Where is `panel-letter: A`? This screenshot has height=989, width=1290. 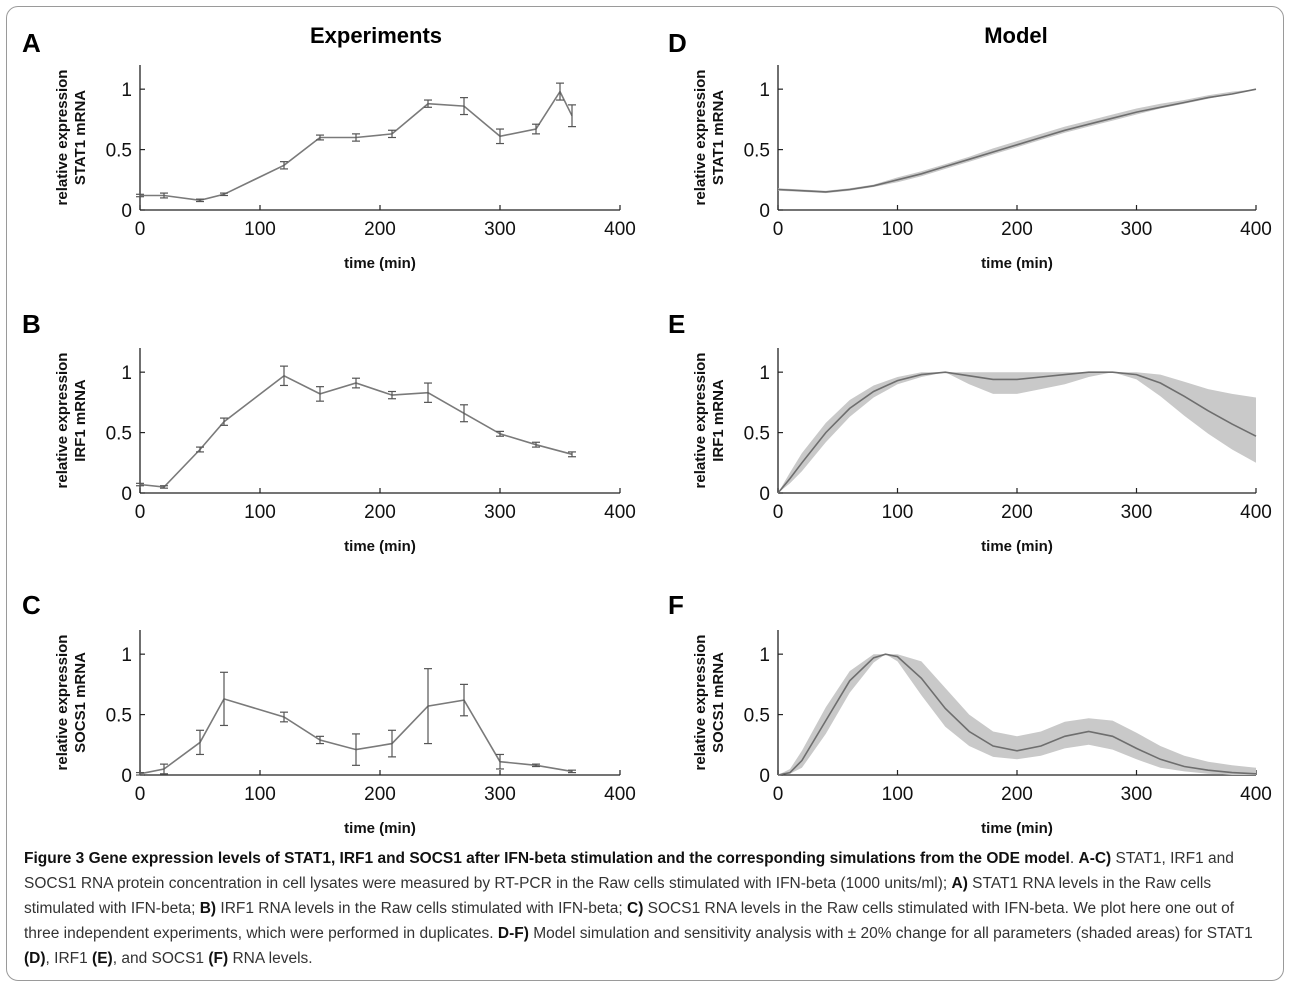 panel-letter: A is located at coordinates (31, 43).